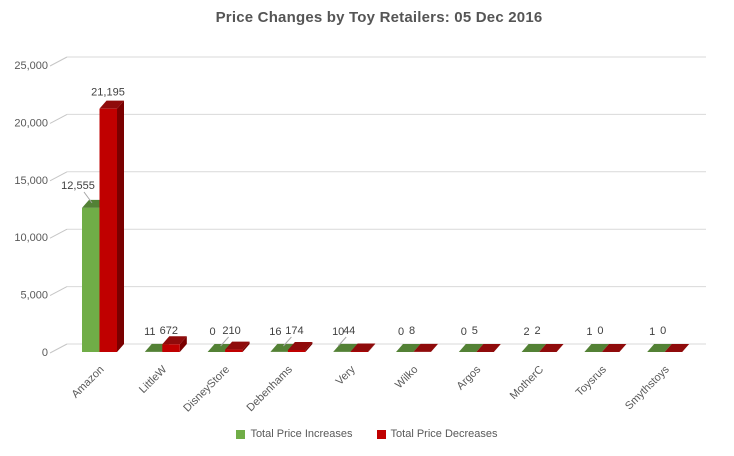 This screenshot has height=456, width=734. What do you see at coordinates (169, 331) in the screenshot?
I see `data-label: 672` at bounding box center [169, 331].